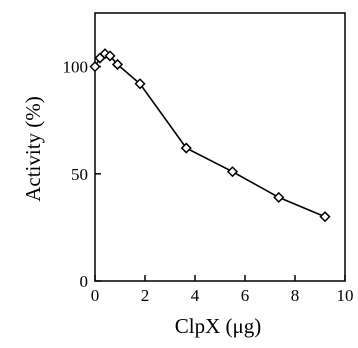  What do you see at coordinates (76, 67) in the screenshot?
I see `y-tick-label: 100` at bounding box center [76, 67].